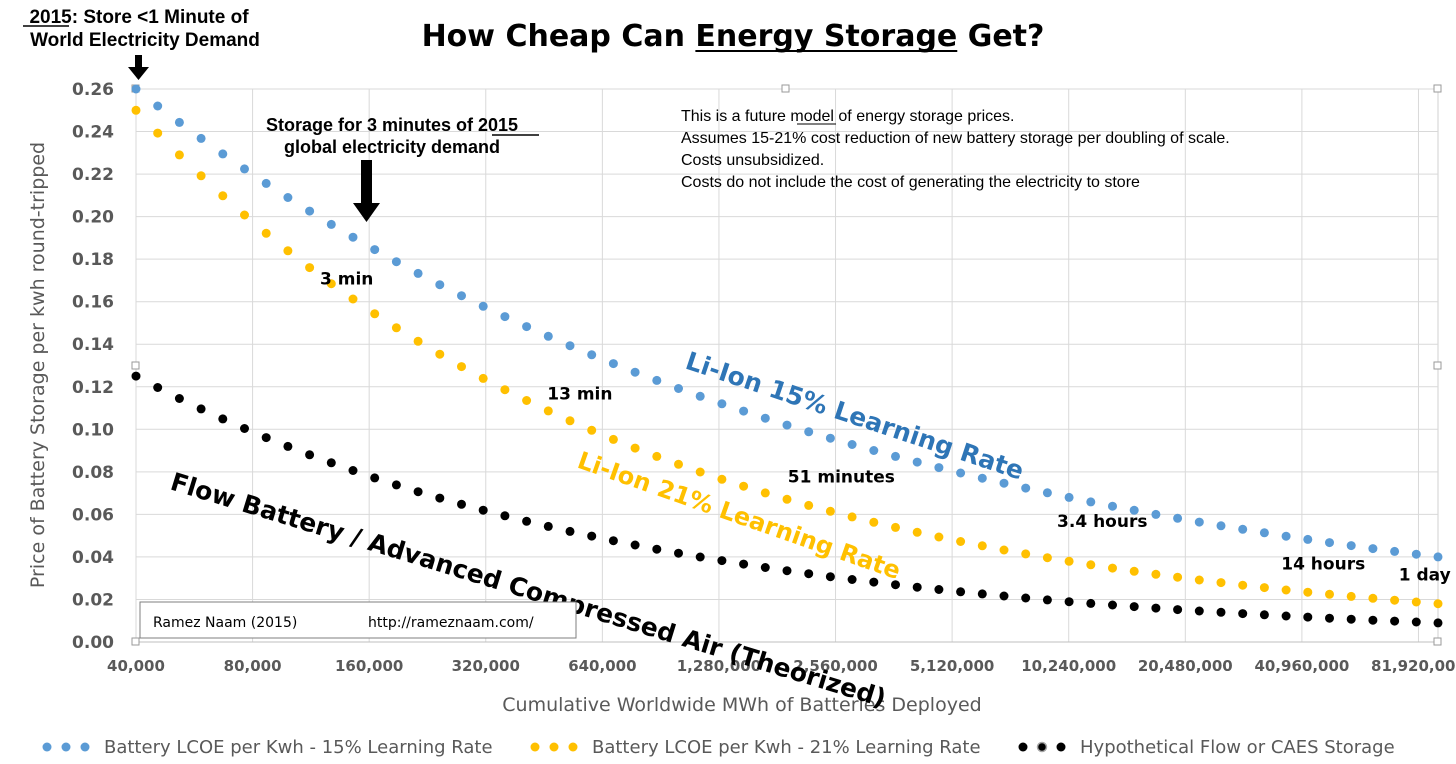 This screenshot has height=764, width=1456. Describe the element at coordinates (93, 90) in the screenshot. I see `y-tick-label: 0.26` at that location.